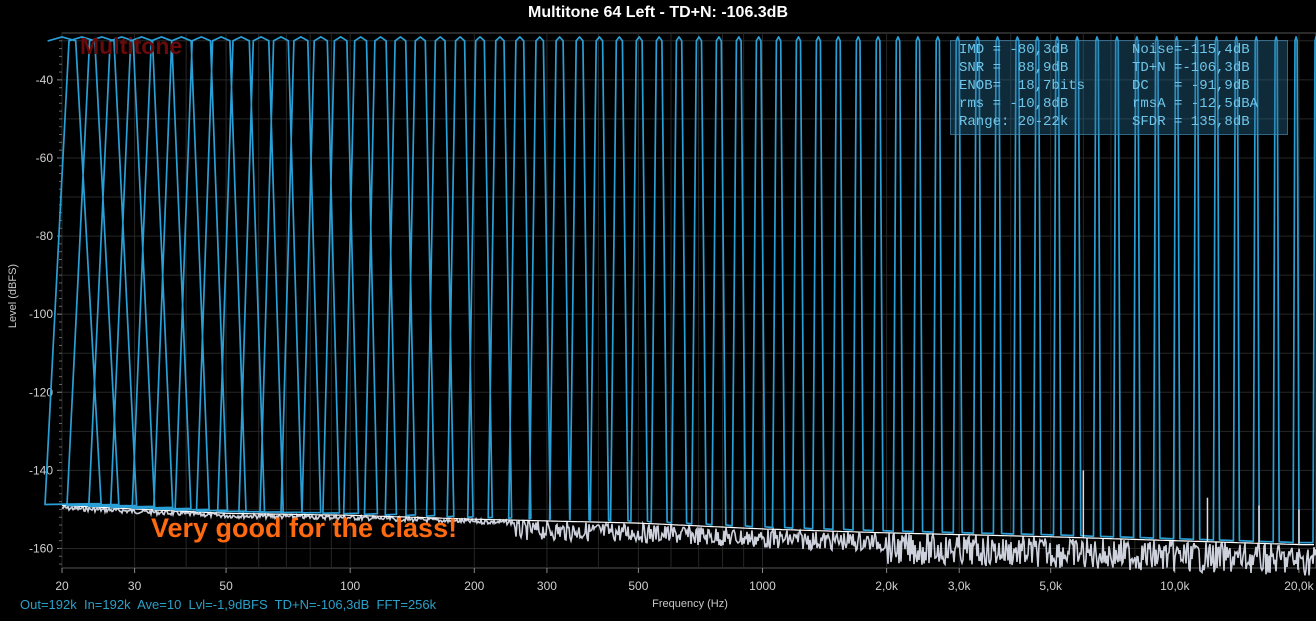 The width and height of the screenshot is (1316, 621). Describe the element at coordinates (1022, 86) in the screenshot. I see `stat-enob: ENOB= 18,7bits` at that location.